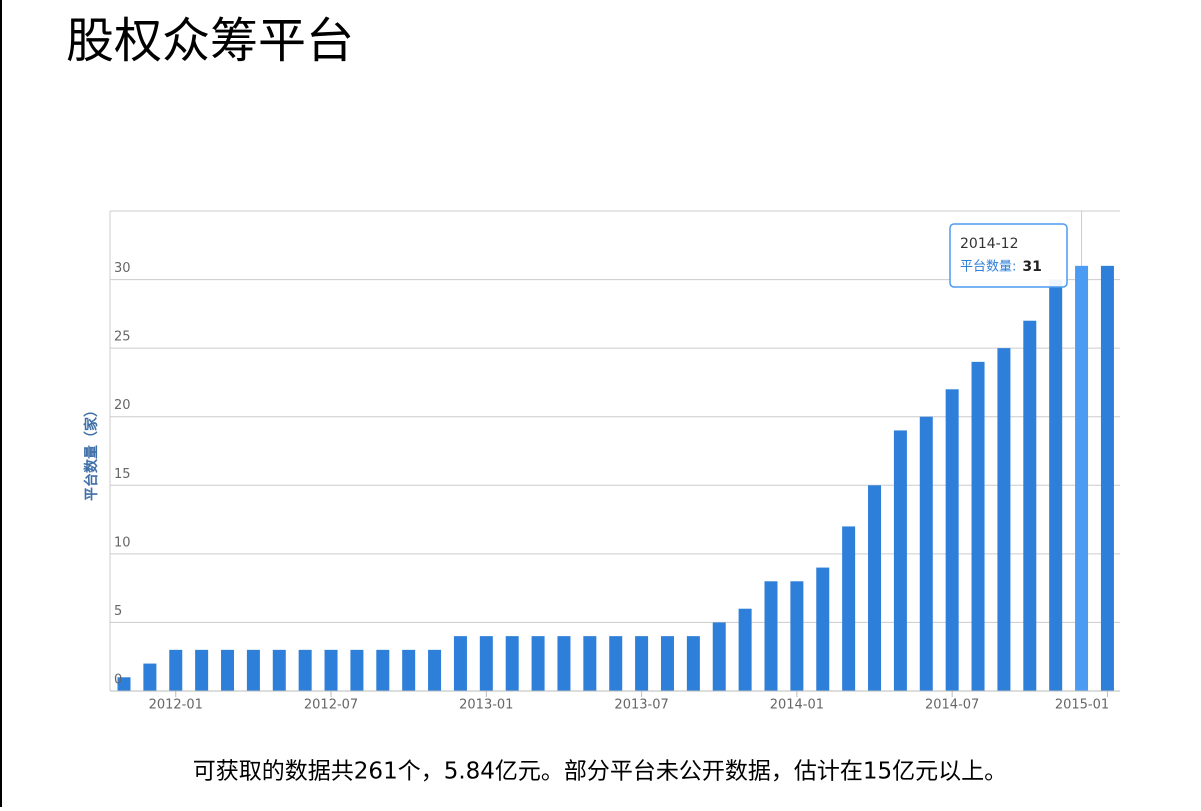  What do you see at coordinates (122, 405) in the screenshot?
I see `y-tick-label: 20` at bounding box center [122, 405].